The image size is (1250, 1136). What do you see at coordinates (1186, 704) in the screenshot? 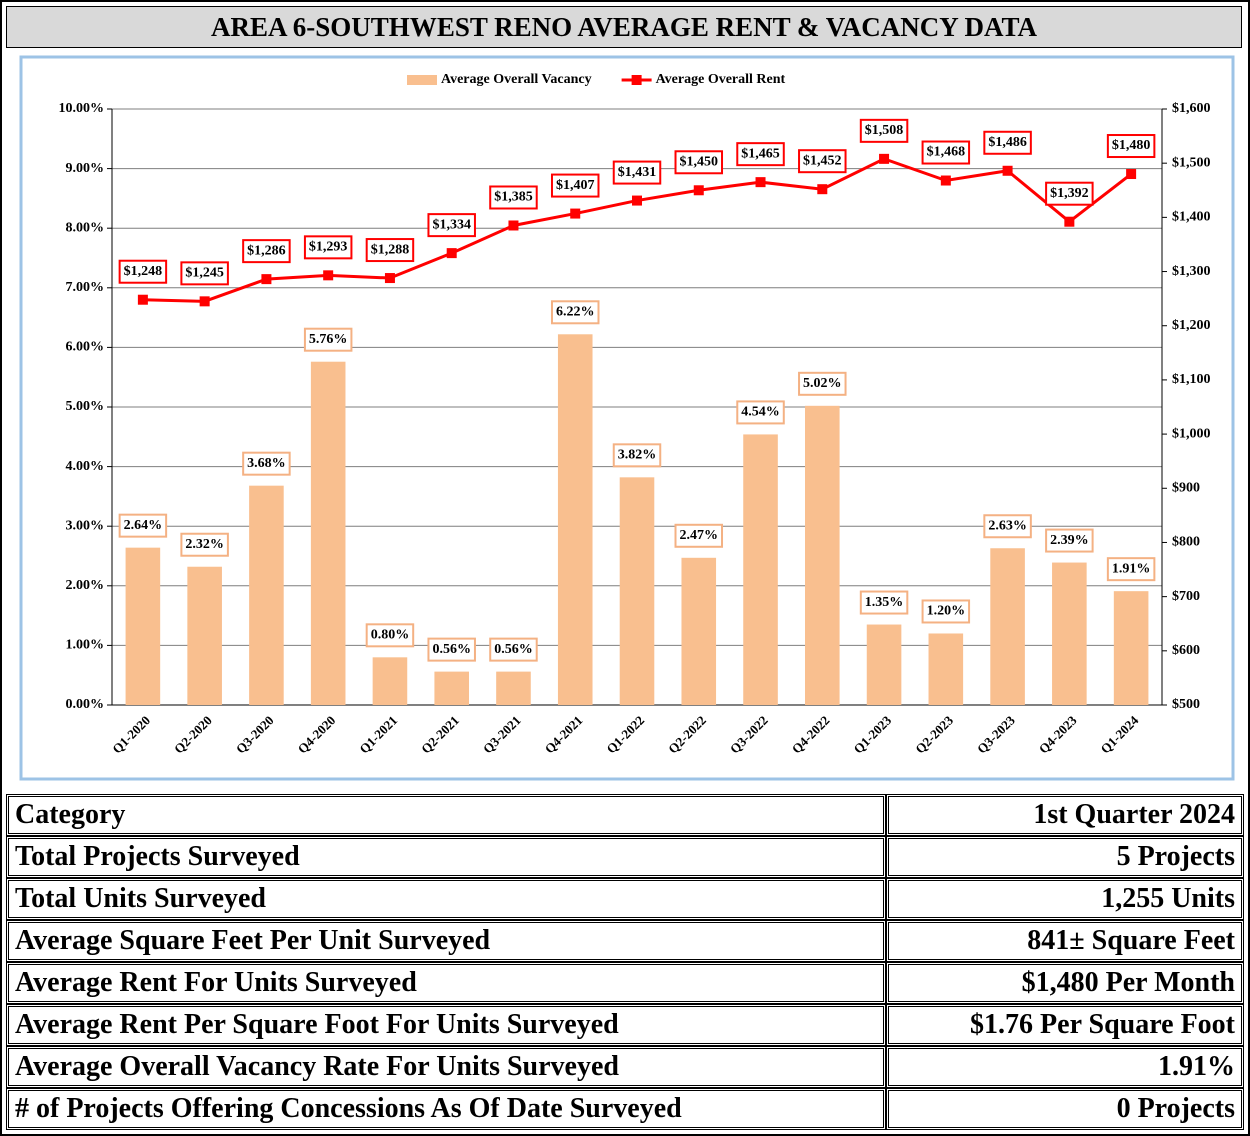
I see `y2-tick-label: $500` at bounding box center [1186, 704].